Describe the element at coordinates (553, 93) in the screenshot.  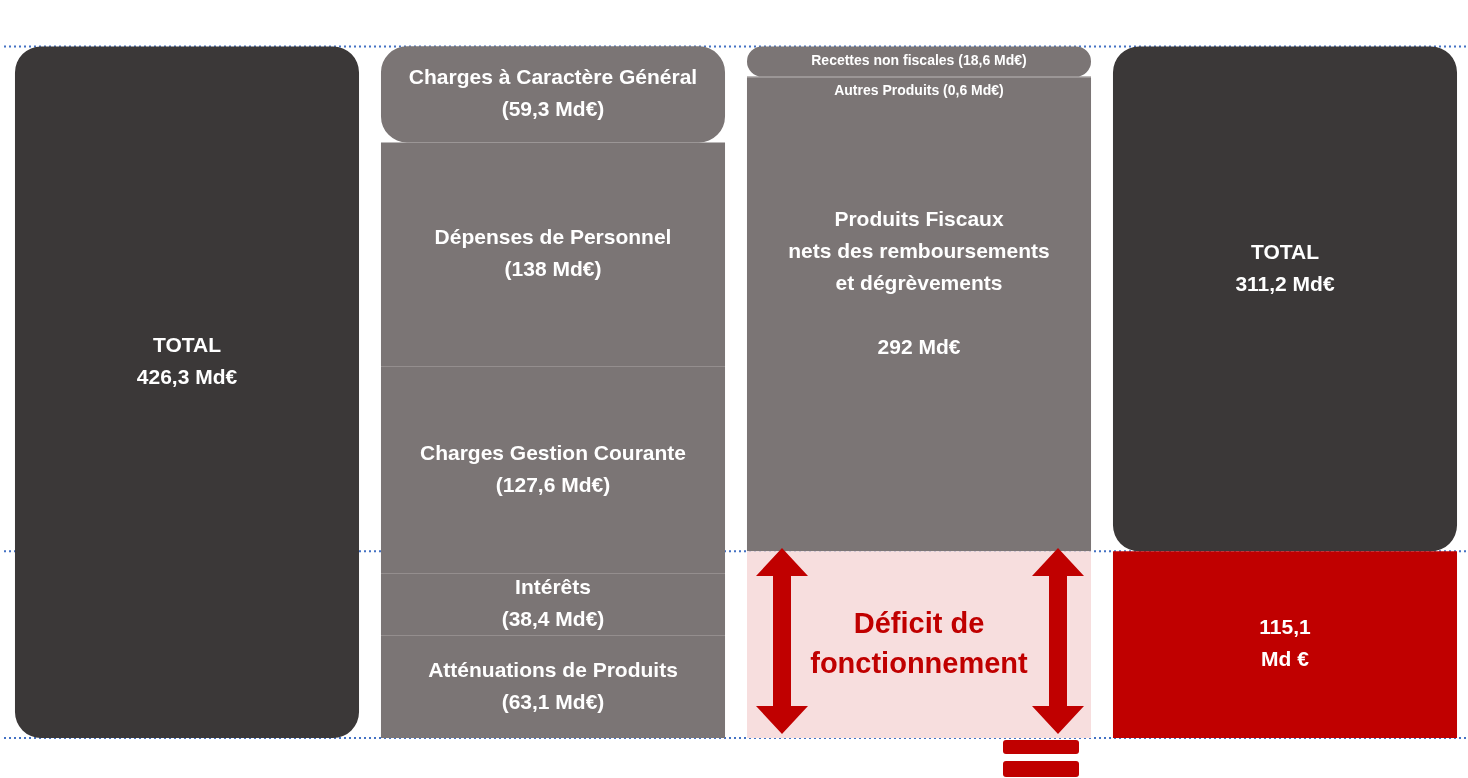
I see `data-label: Charges à Caractère Général (59,3 Md€)` at that location.